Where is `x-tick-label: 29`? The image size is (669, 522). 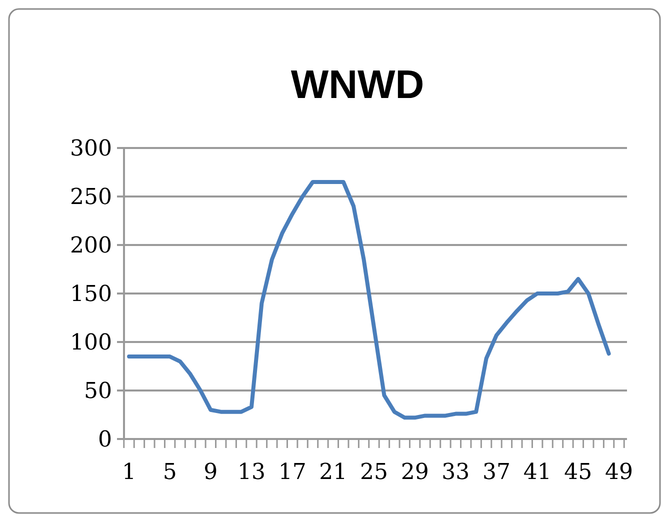 x-tick-label: 29 is located at coordinates (414, 472).